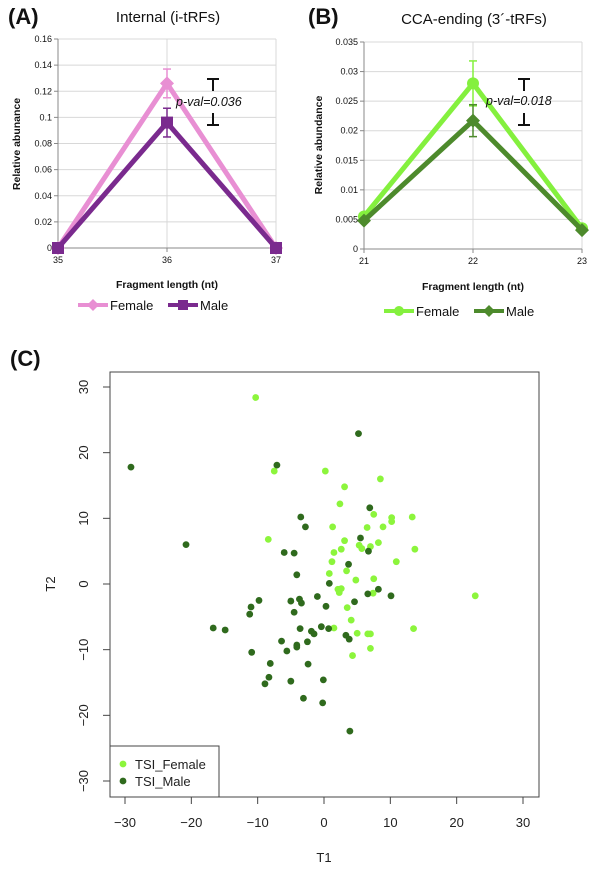  What do you see at coordinates (364, 261) in the screenshot?
I see `x-tick-label: 21` at bounding box center [364, 261].